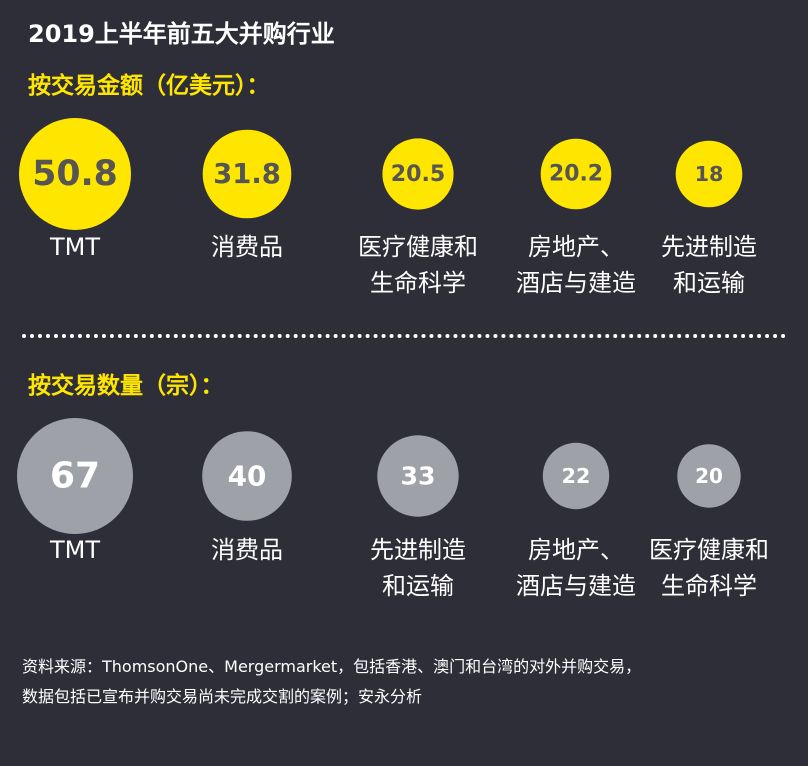 This screenshot has width=808, height=766. What do you see at coordinates (576, 247) in the screenshot?
I see `amount-category-label-4-line-1: 房地产、` at bounding box center [576, 247].